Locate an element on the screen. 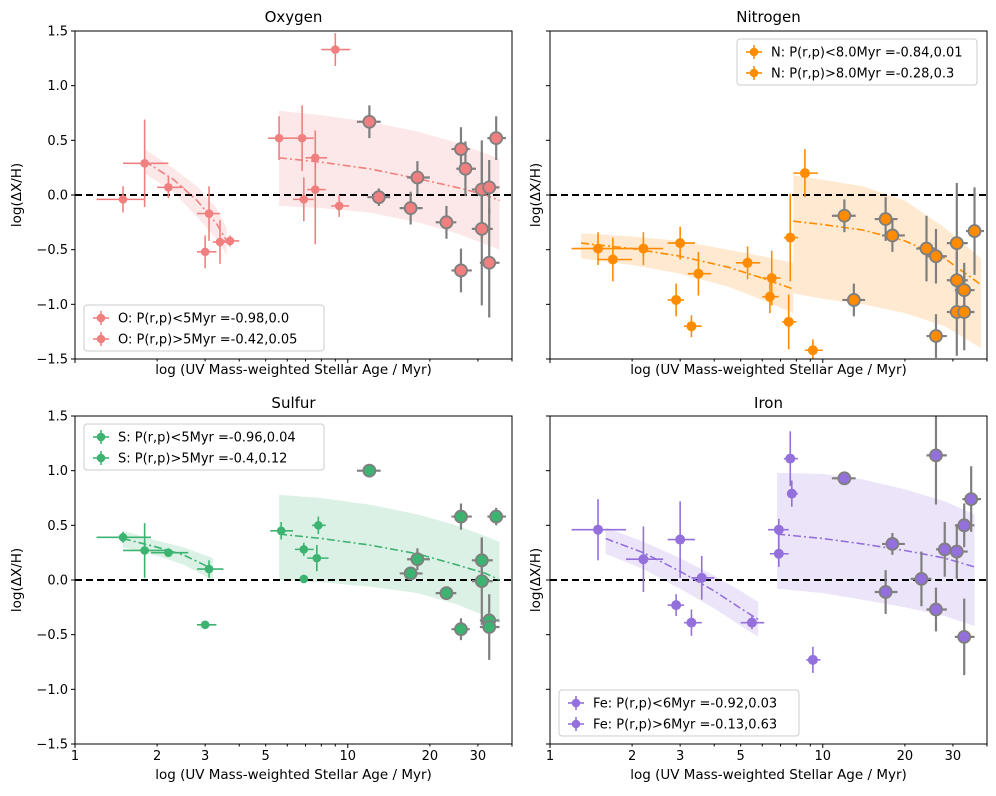 This screenshot has height=796, width=996. plot-area is located at coordinates (768, 546).